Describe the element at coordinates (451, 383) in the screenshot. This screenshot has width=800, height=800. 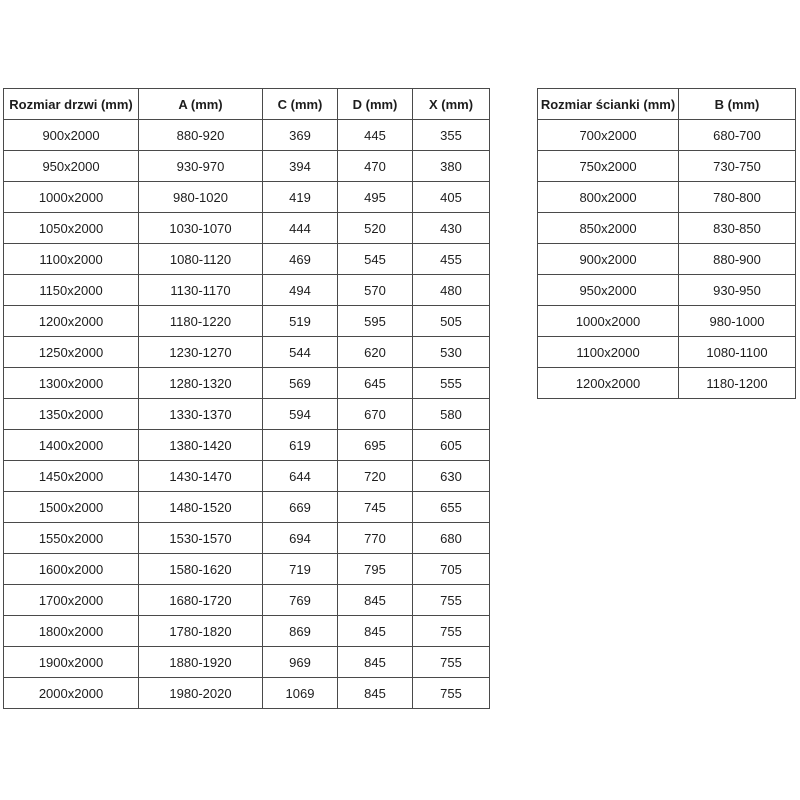
I see `table-cell: 555` at that location.